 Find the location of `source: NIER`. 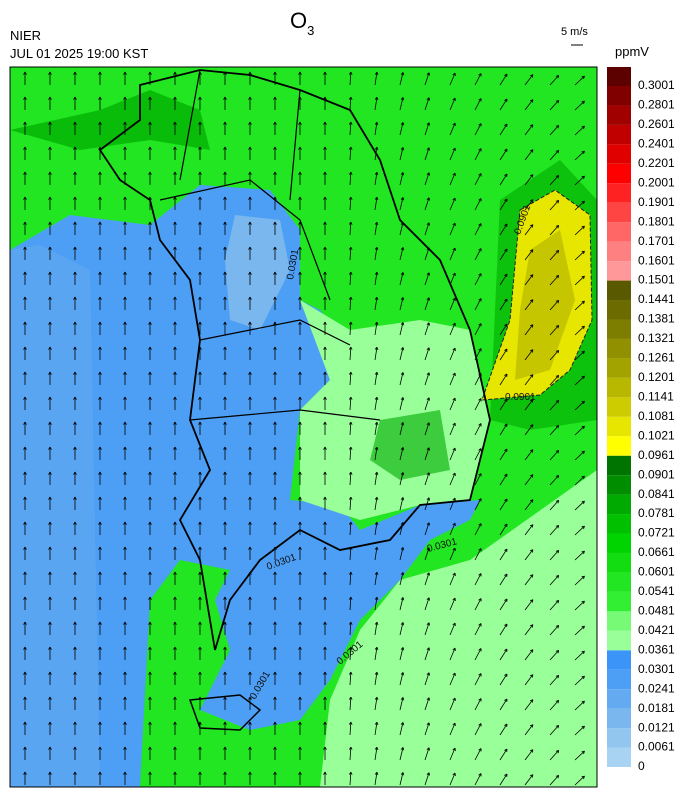

source: NIER is located at coordinates (25, 35).